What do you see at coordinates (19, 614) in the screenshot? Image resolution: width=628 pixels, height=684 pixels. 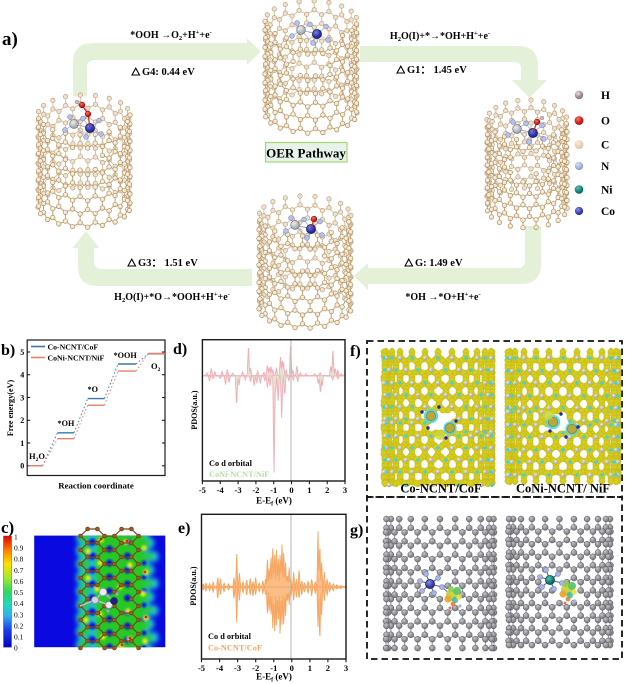 I see `svg-text: 0.3` at bounding box center [19, 614].